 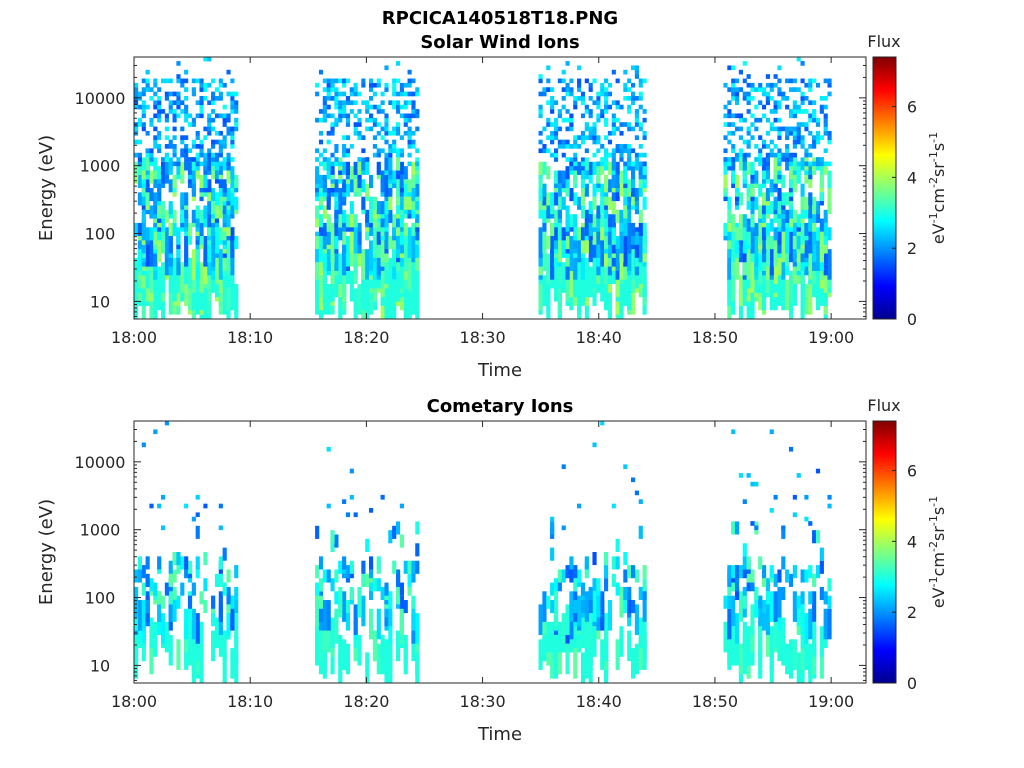 What do you see at coordinates (933, 501) in the screenshot?
I see `unit-s-exp: -1` at bounding box center [933, 501].